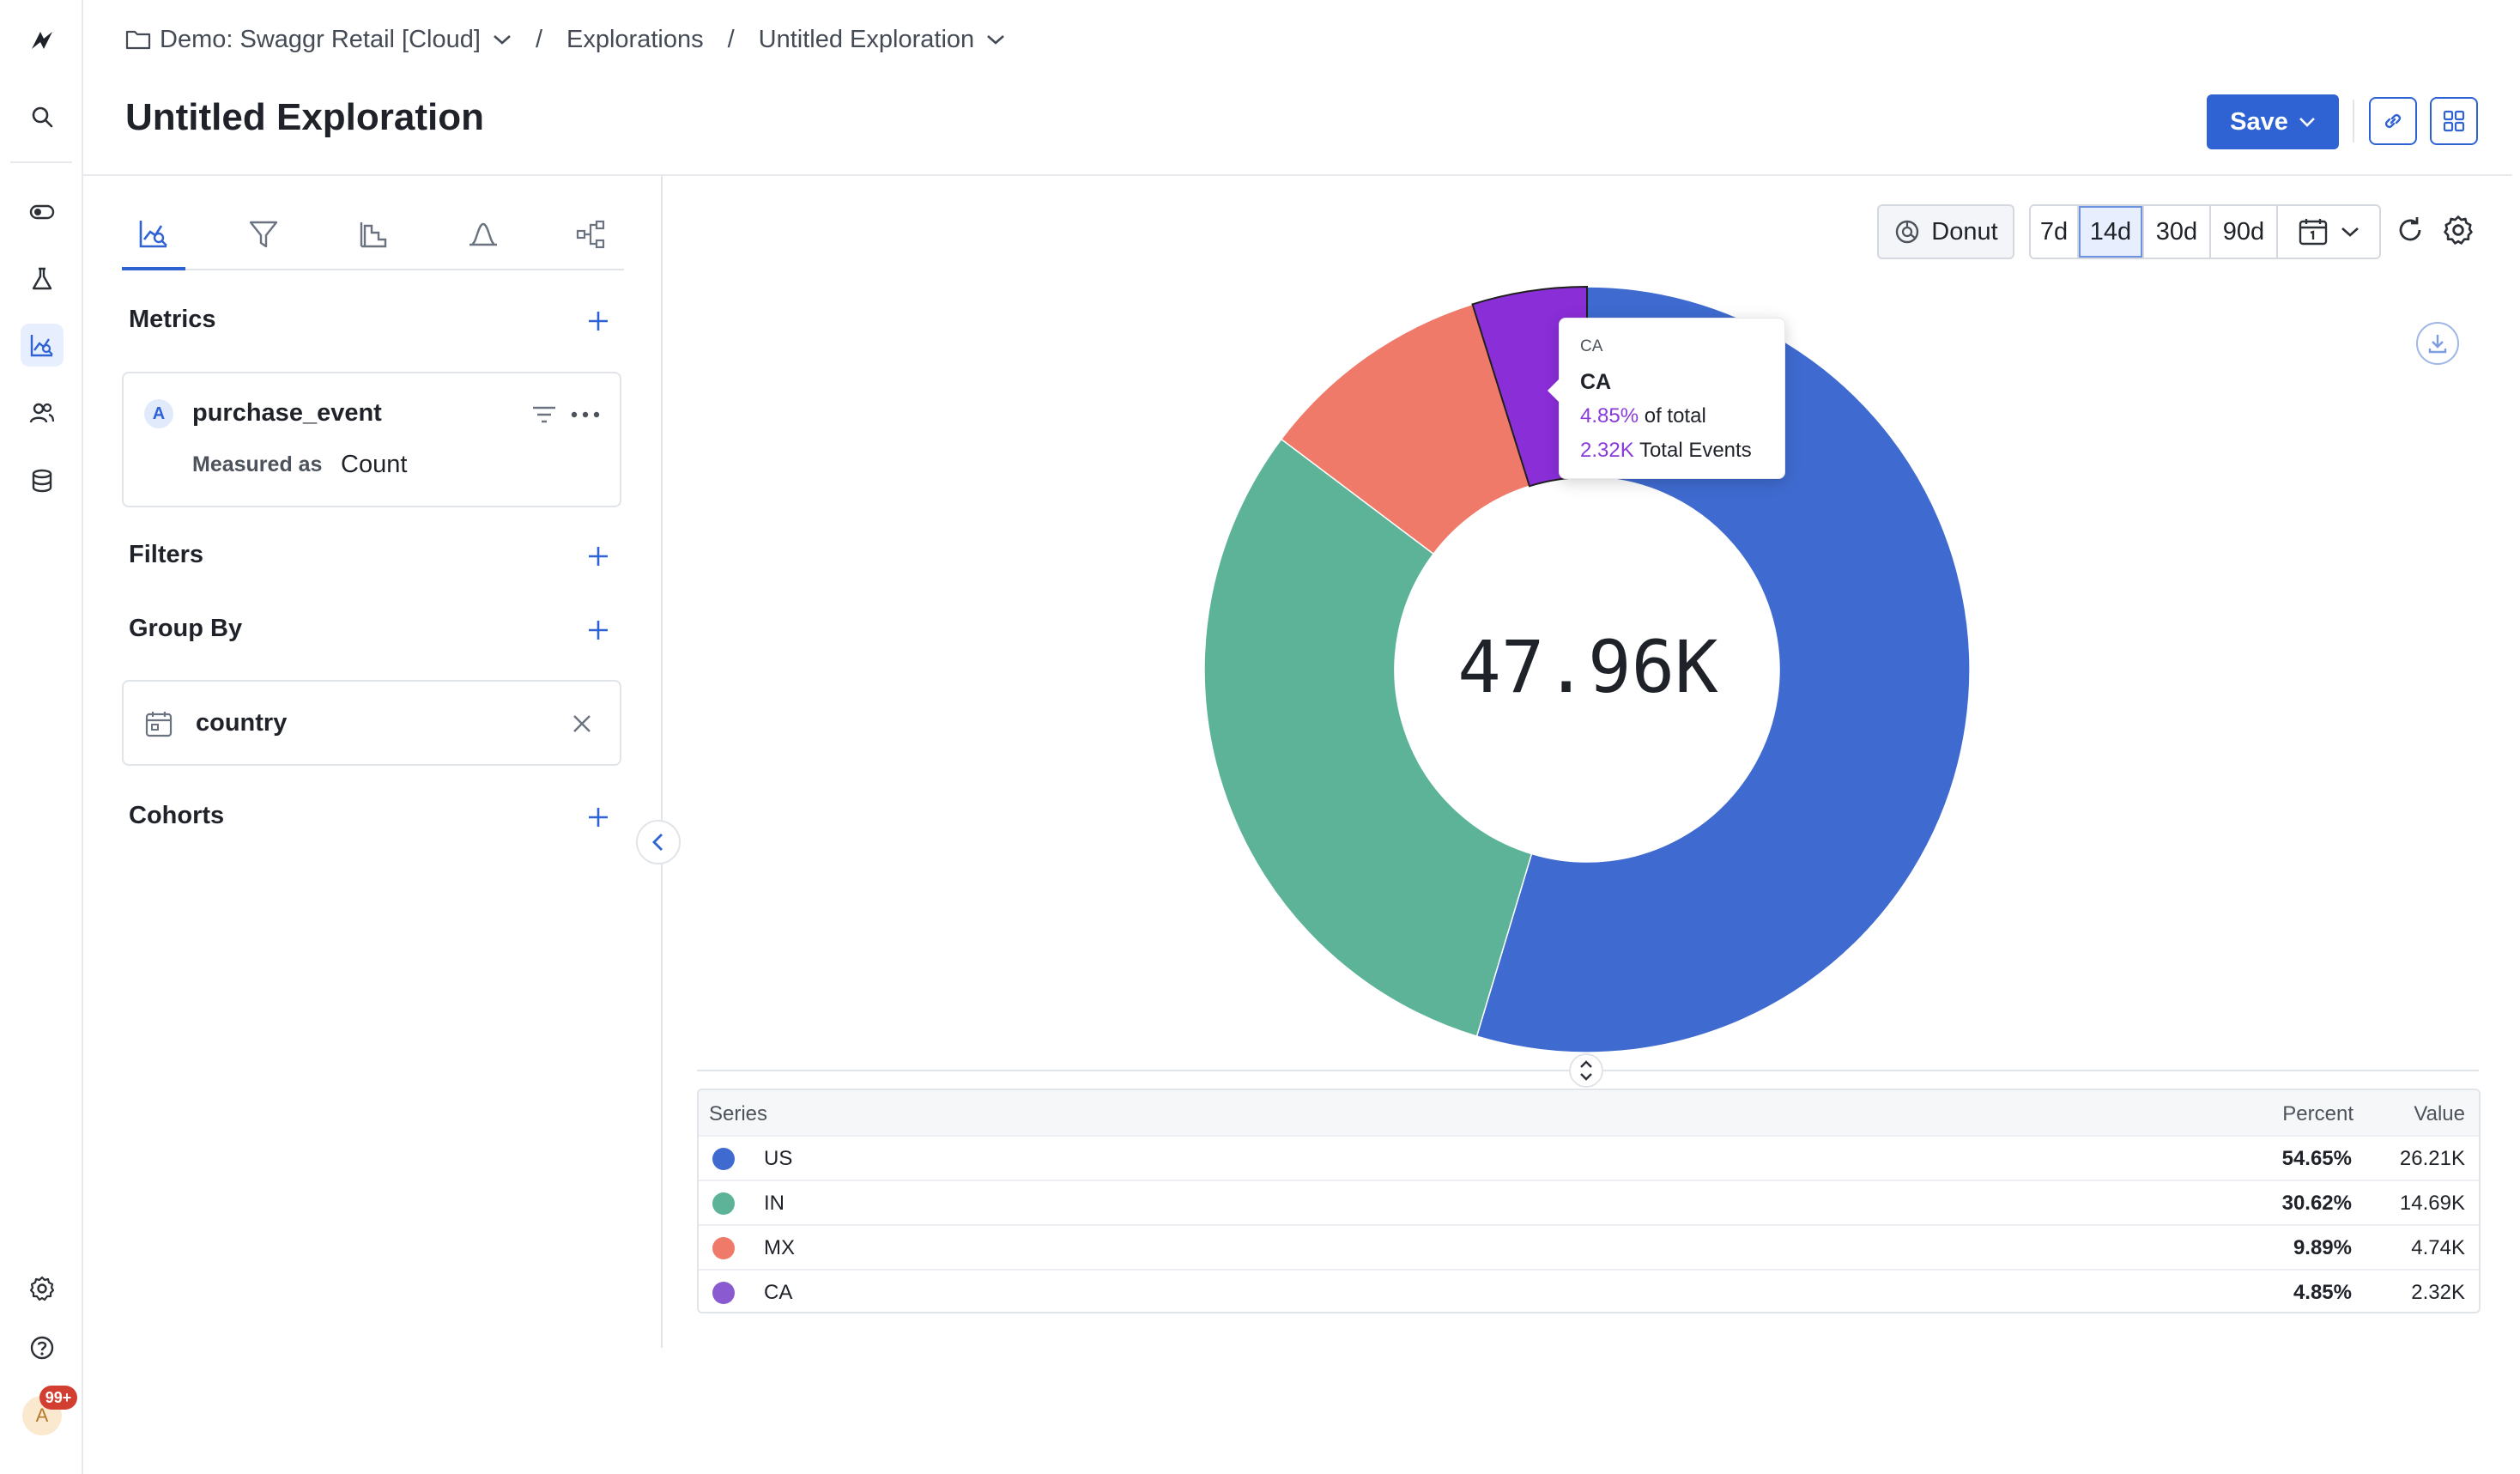 Image resolution: width=2520 pixels, height=1474 pixels. Describe the element at coordinates (544, 414) in the screenshot. I see `filter-lines-icon` at that location.